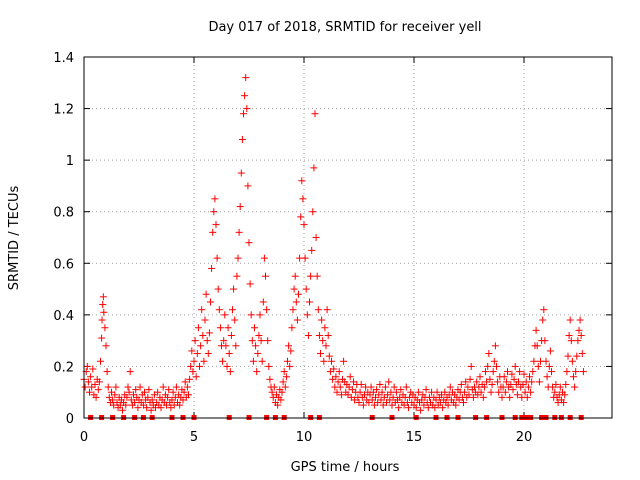 This screenshot has width=640, height=480. I want to click on y-tick-label: 0.6, so click(63, 264).